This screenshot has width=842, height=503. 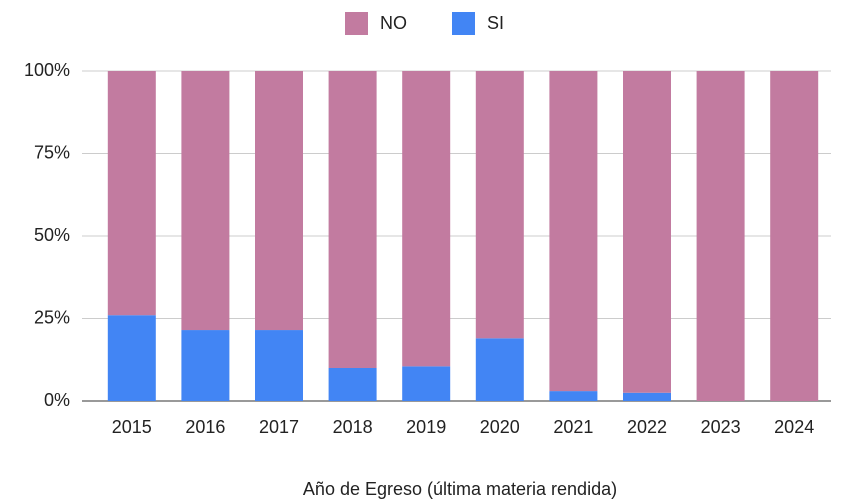 What do you see at coordinates (52, 152) in the screenshot?
I see `y-tick-label: 75%` at bounding box center [52, 152].